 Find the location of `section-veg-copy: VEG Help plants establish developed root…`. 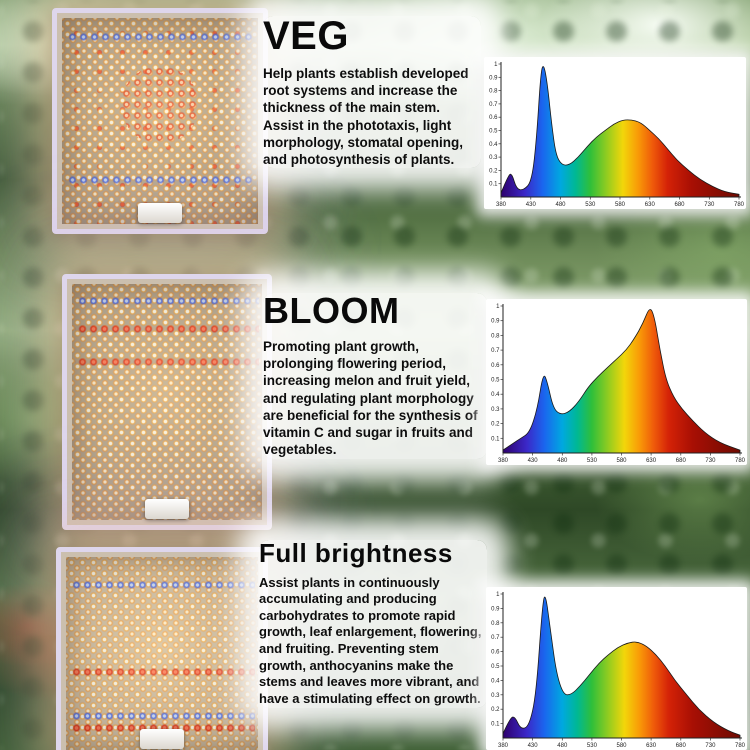

section-veg-copy: VEG Help plants establish developed root… is located at coordinates (372, 91).